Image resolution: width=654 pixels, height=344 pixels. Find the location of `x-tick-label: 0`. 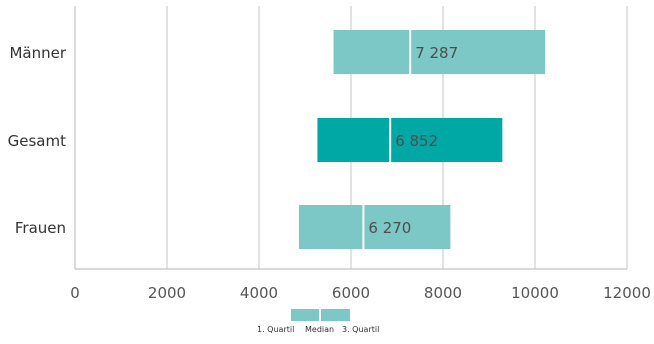

x-tick-label: 0 is located at coordinates (75, 293).